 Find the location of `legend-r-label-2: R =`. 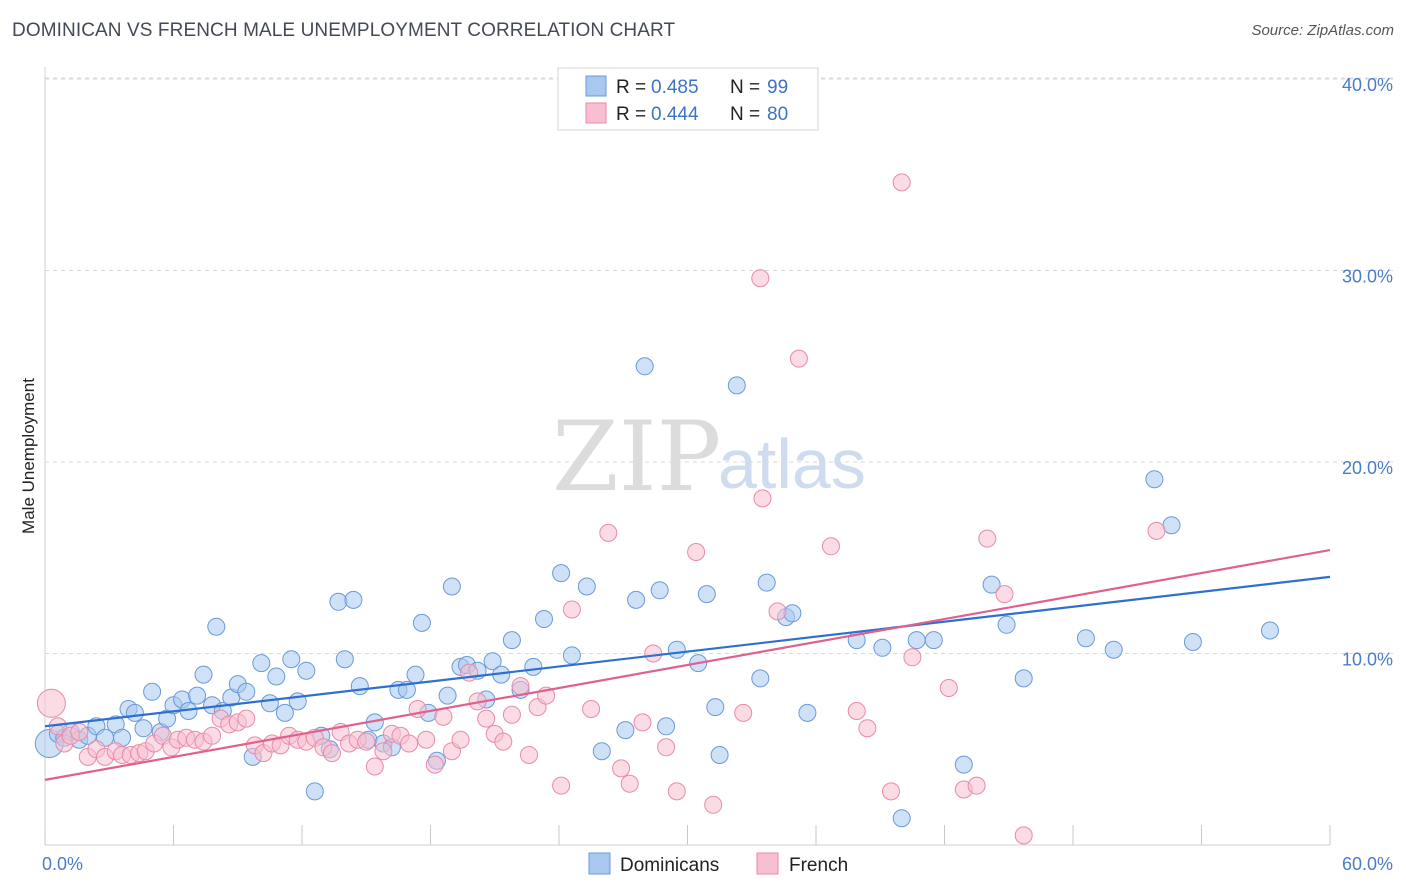

legend-r-label-2: R = is located at coordinates (631, 114).